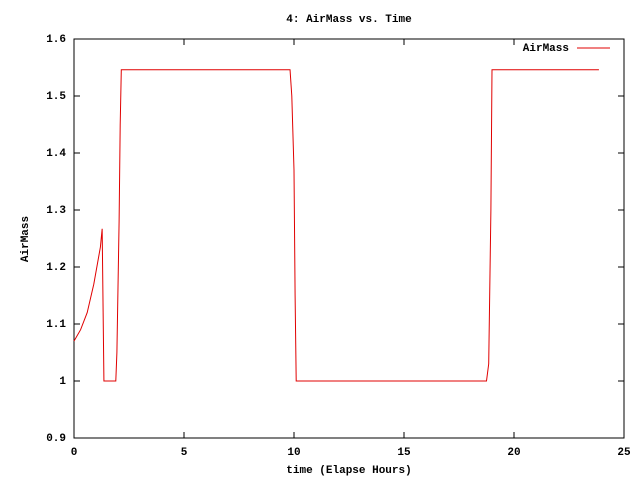 The height and width of the screenshot is (480, 640). Describe the element at coordinates (404, 453) in the screenshot. I see `x-tick-label: 15` at that location.